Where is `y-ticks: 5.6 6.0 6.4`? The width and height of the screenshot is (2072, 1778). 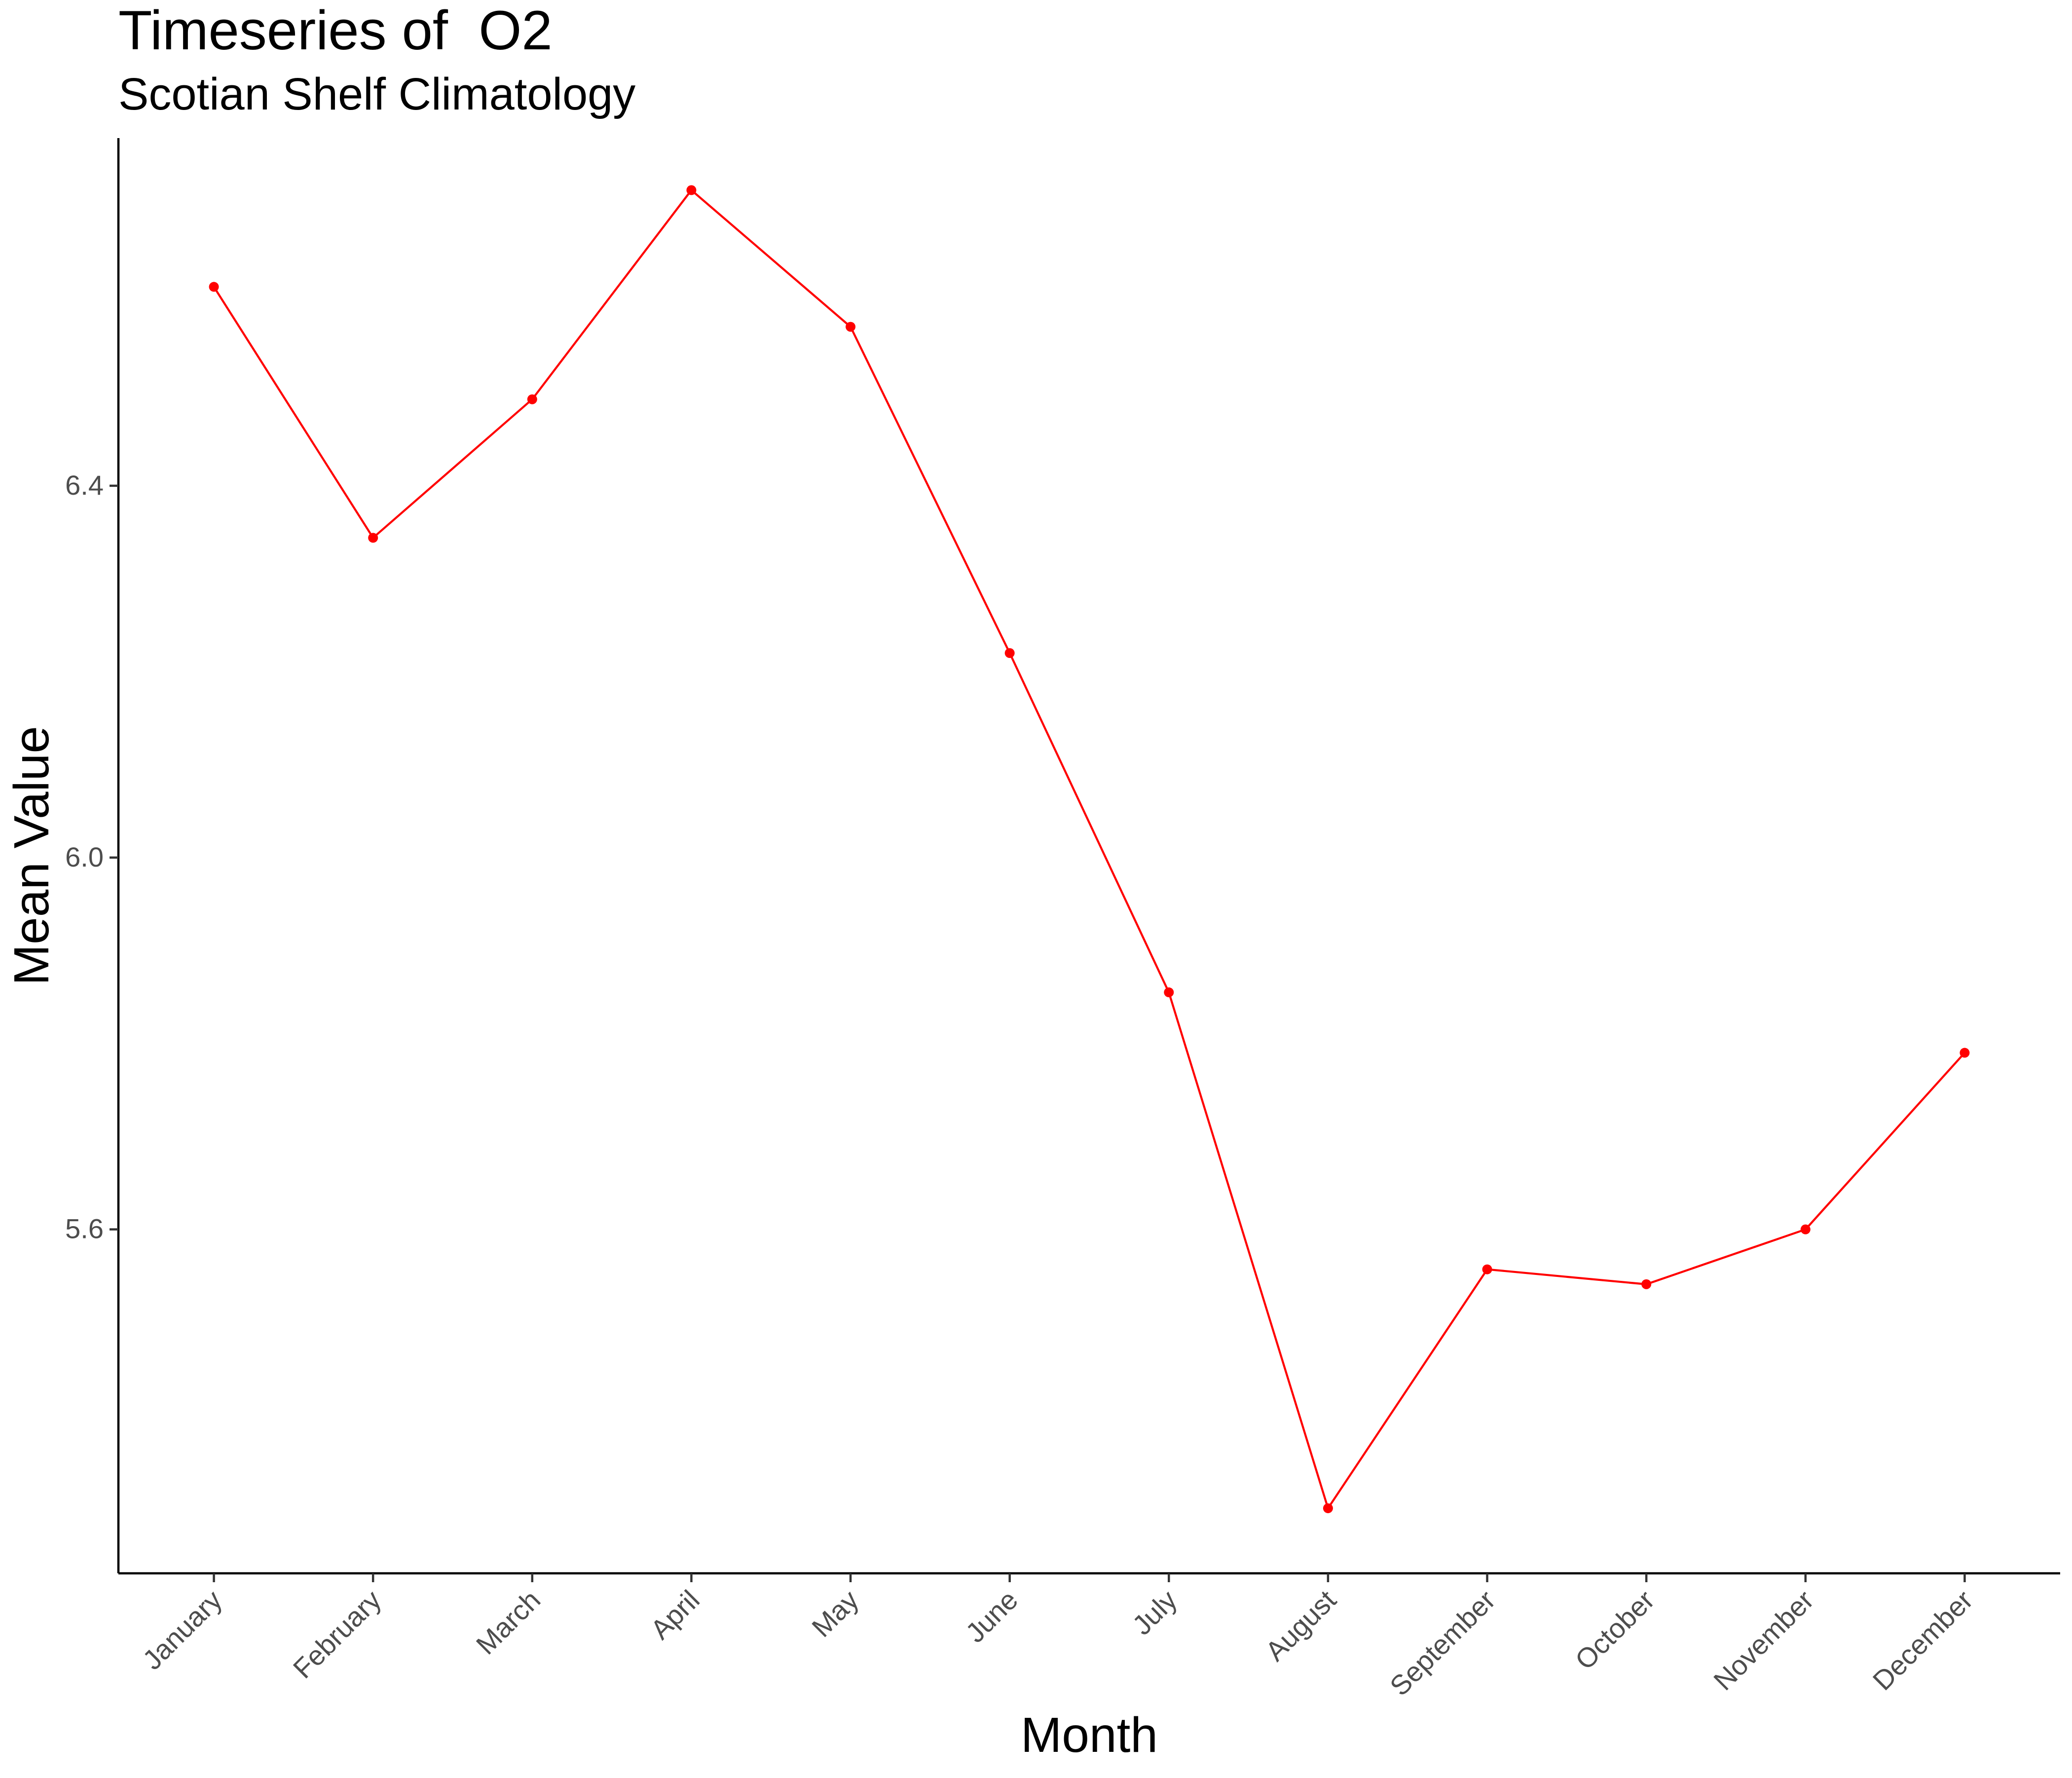
y-ticks: 5.6 6.0 6.4 is located at coordinates (92, 857).